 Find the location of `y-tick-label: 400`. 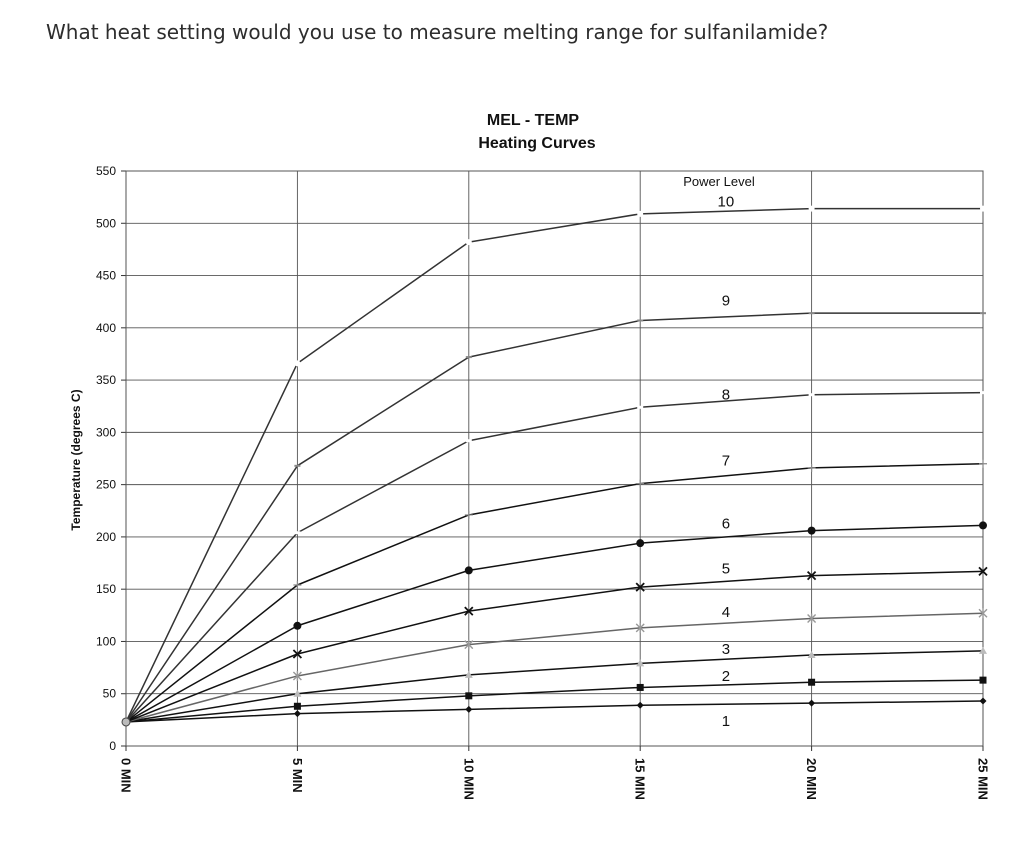

y-tick-label: 400 is located at coordinates (106, 328).